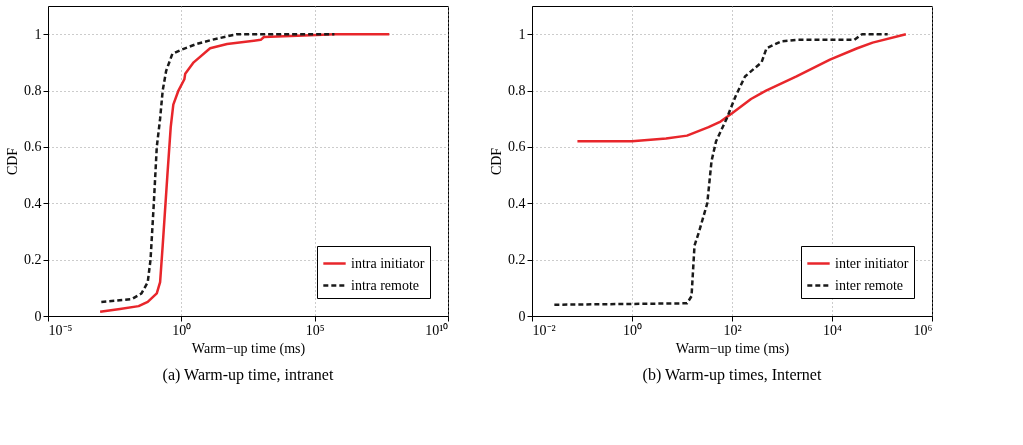  What do you see at coordinates (833, 330) in the screenshot?
I see `x-tick-label: 10⁴` at bounding box center [833, 330].